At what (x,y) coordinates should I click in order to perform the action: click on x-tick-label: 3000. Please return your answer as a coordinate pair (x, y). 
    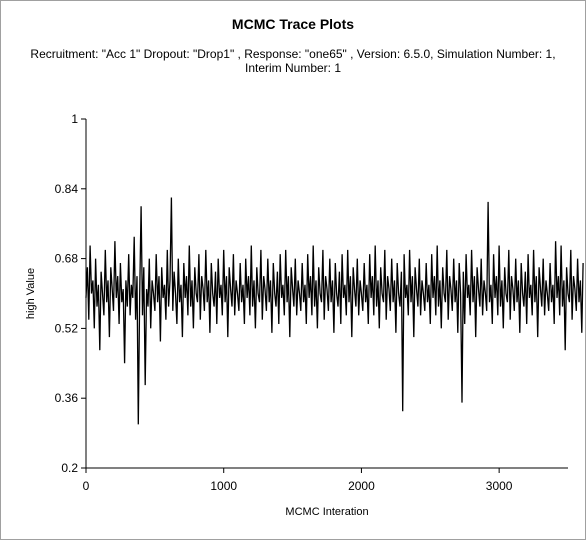
    Looking at the image, I should click on (499, 486).